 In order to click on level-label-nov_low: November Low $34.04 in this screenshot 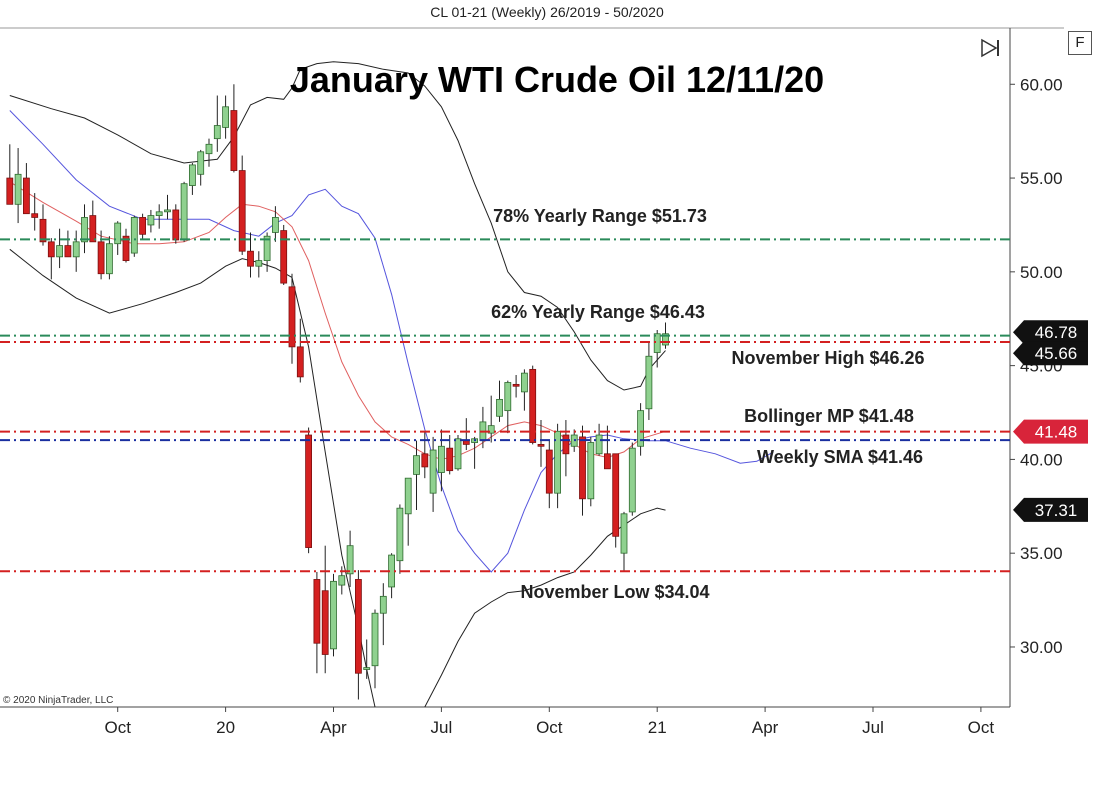, I will do `click(614, 592)`.